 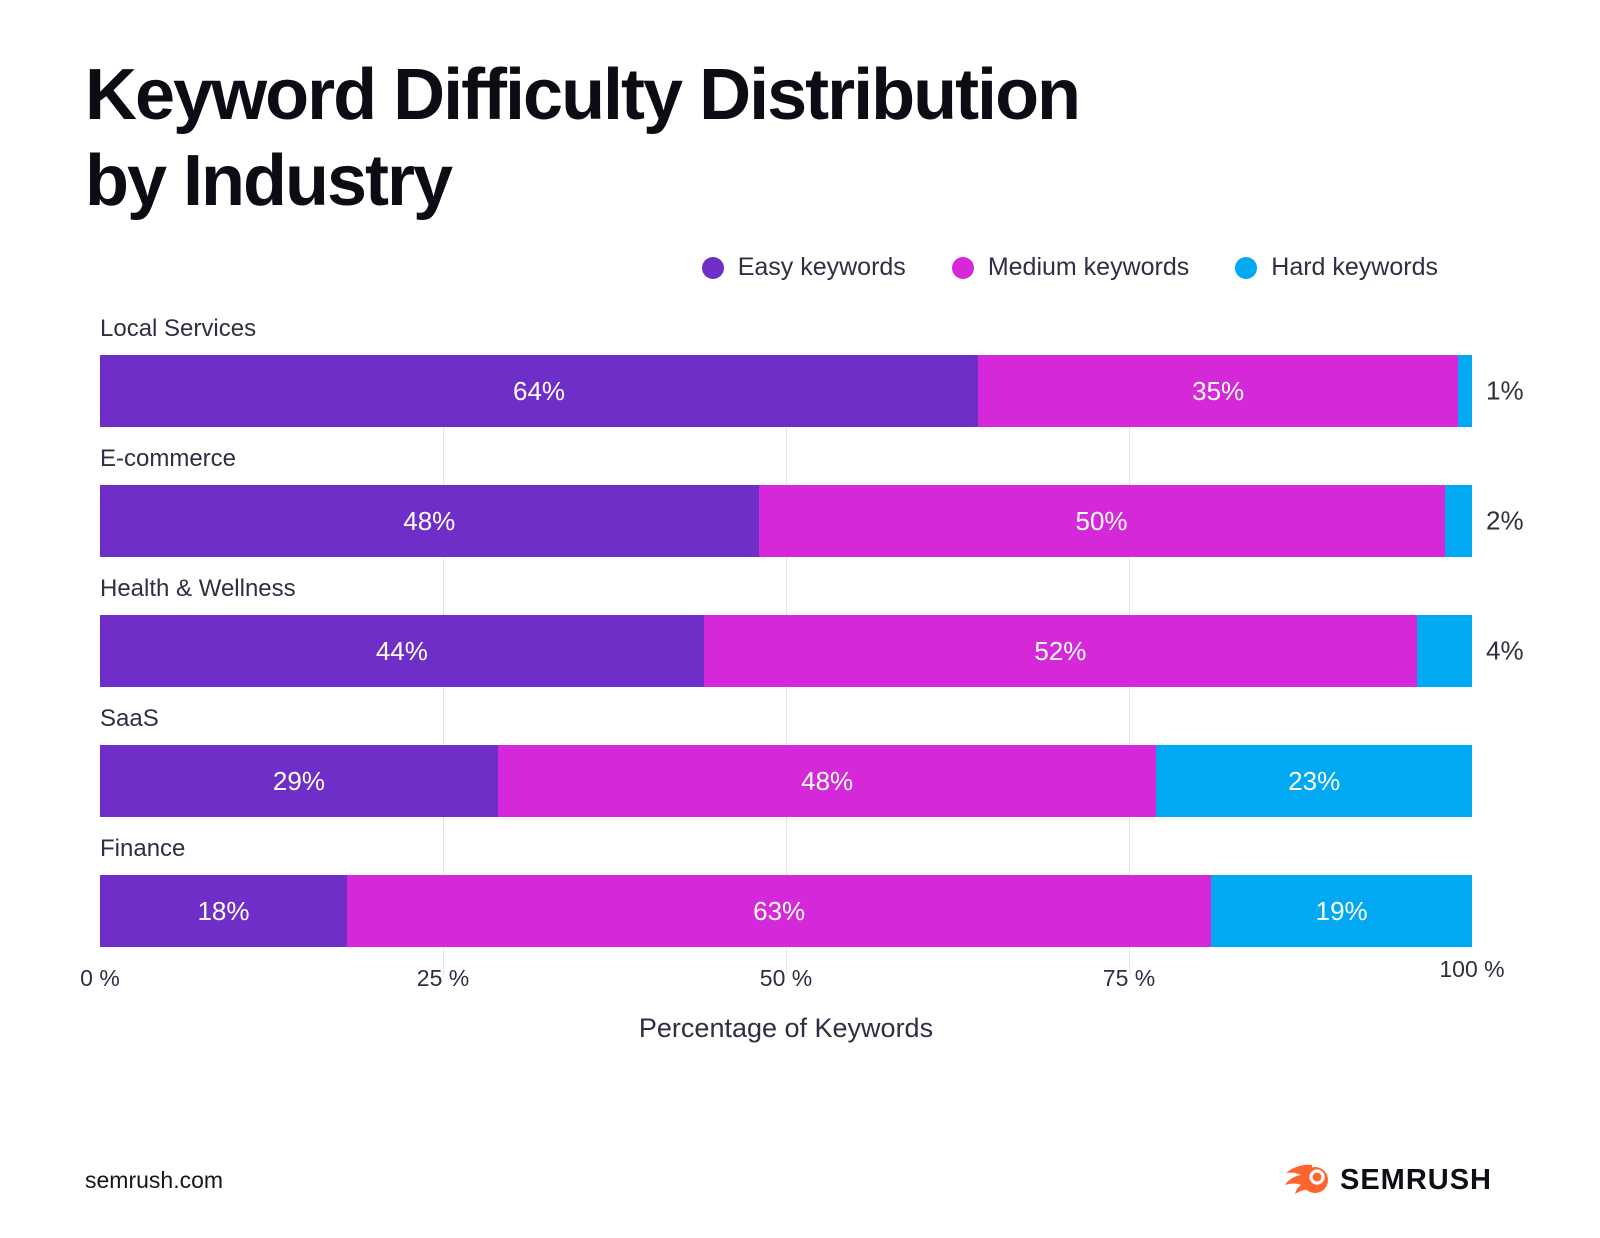 I want to click on bar-segment-easy: 44%, so click(x=402, y=651).